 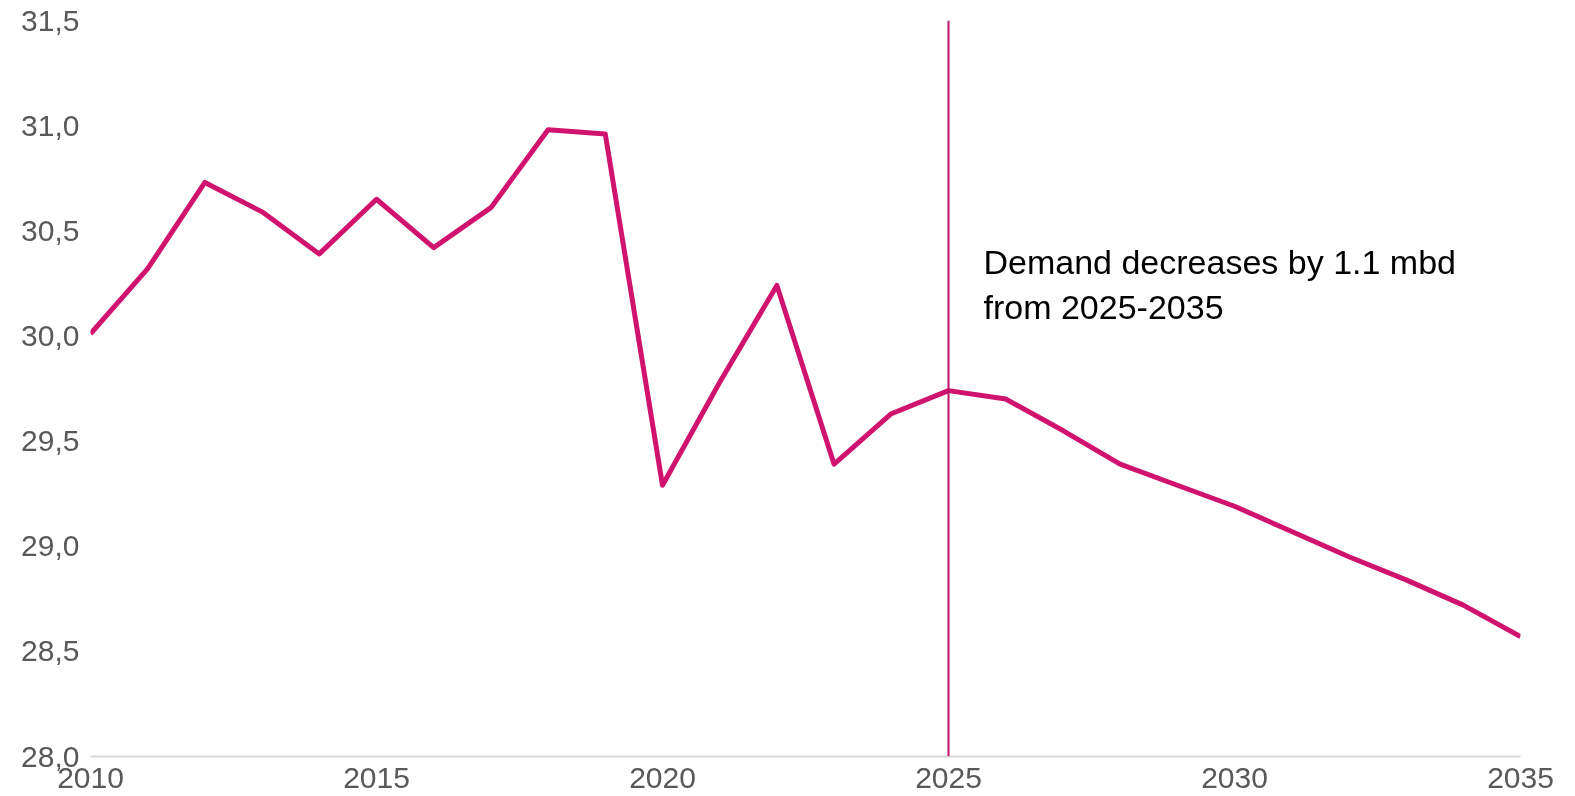 I want to click on x-tick-label: 2020, so click(x=662, y=777).